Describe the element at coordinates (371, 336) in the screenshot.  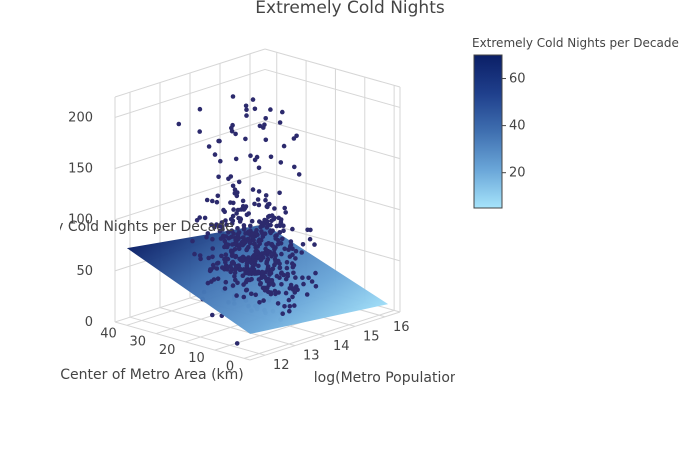
I see `x-tick-label: 15` at that location.